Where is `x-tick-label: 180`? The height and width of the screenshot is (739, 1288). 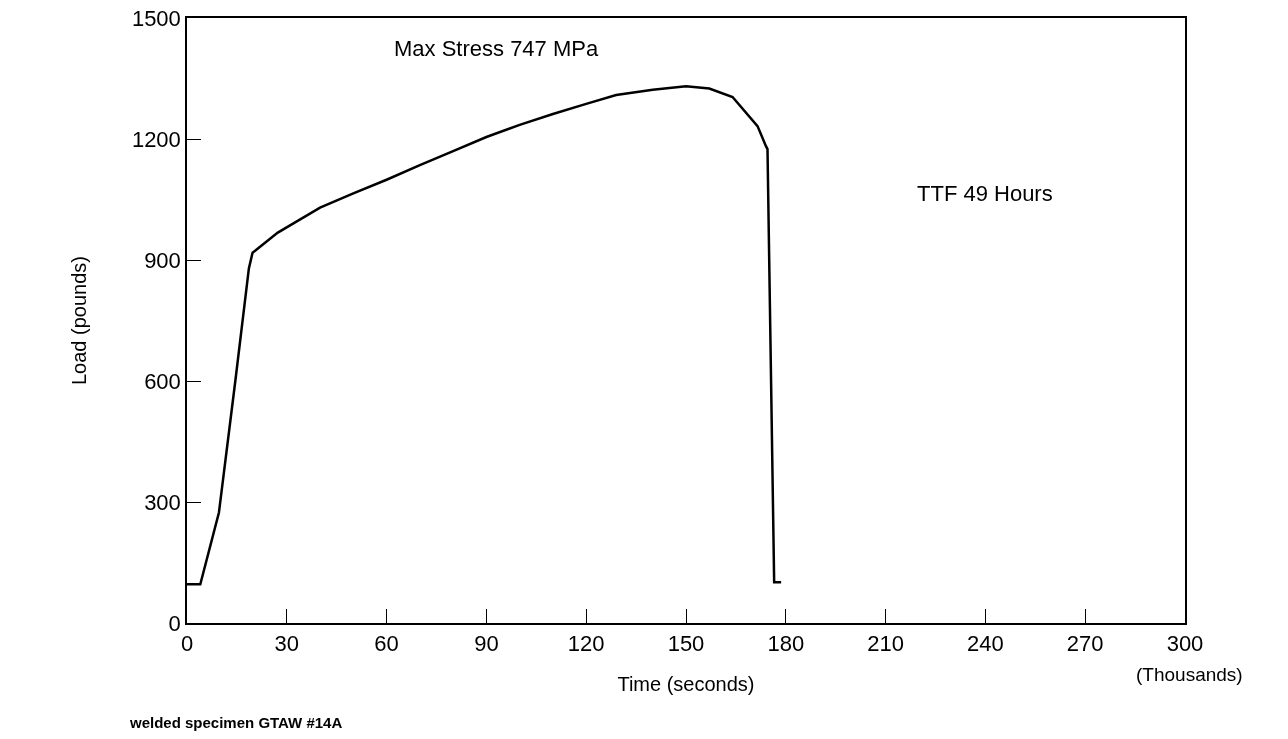 x-tick-label: 180 is located at coordinates (786, 644).